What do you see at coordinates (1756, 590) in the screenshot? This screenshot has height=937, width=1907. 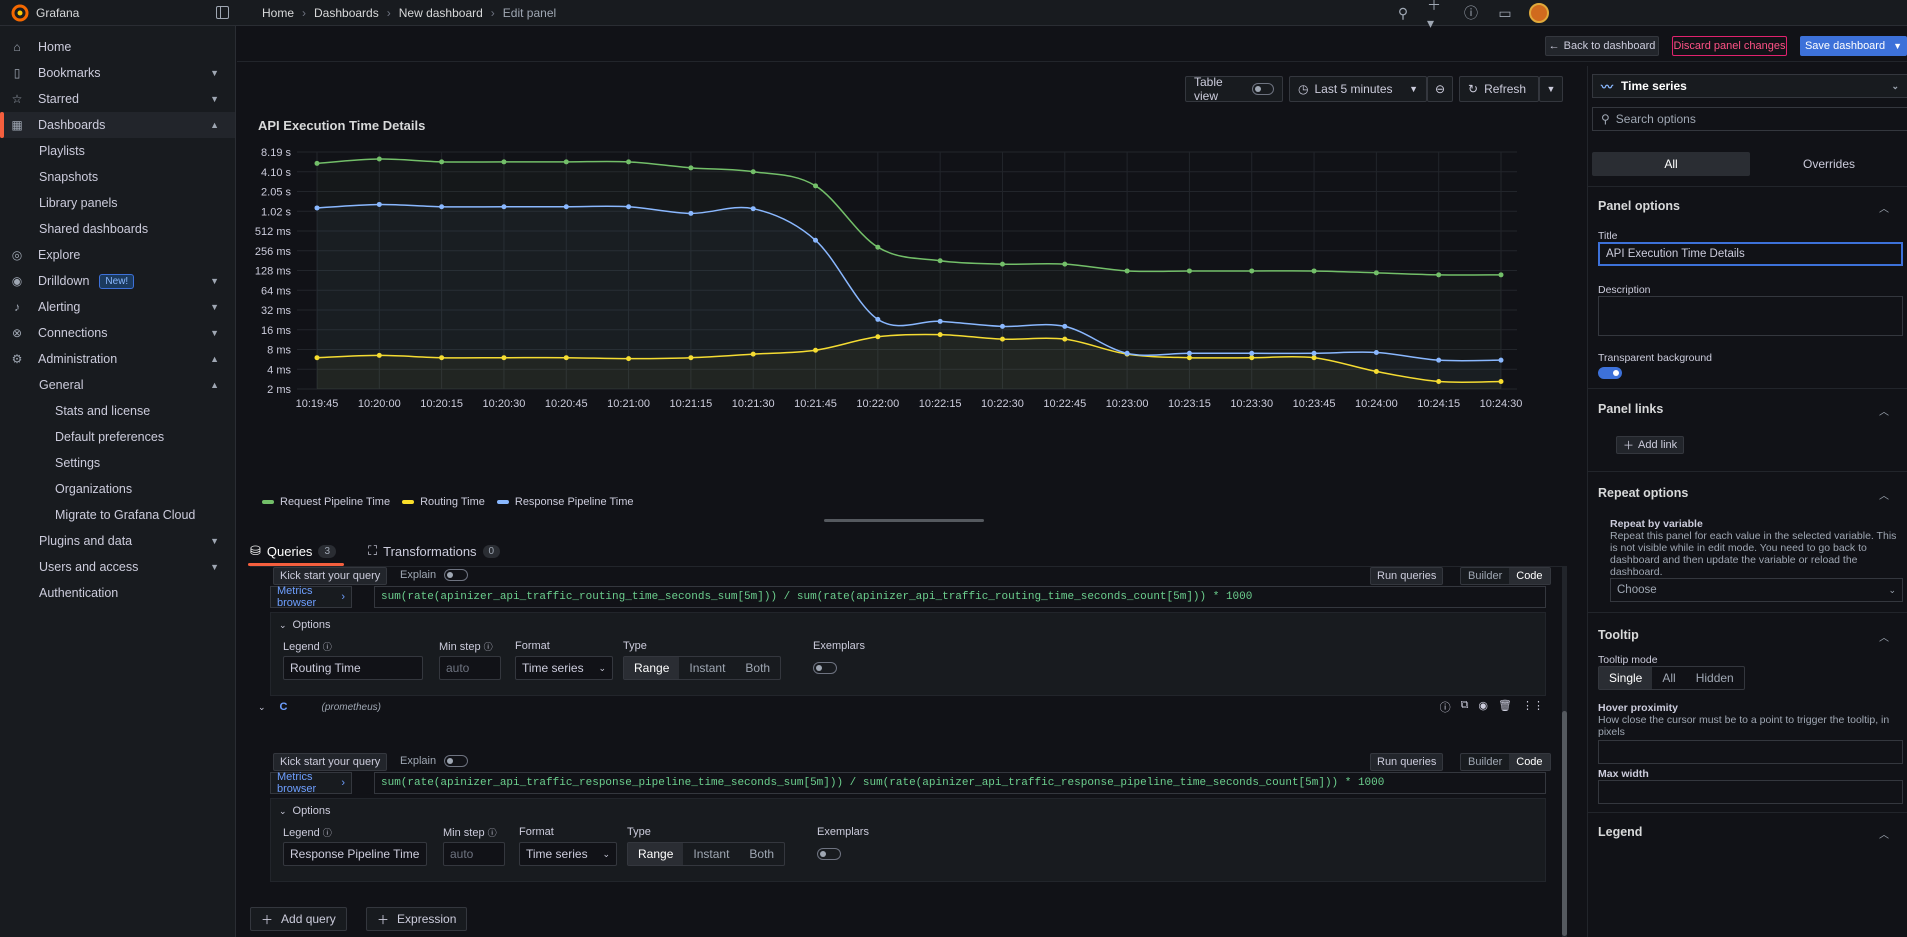 I see `repeat-variable-select: Choose ⌄` at bounding box center [1756, 590].